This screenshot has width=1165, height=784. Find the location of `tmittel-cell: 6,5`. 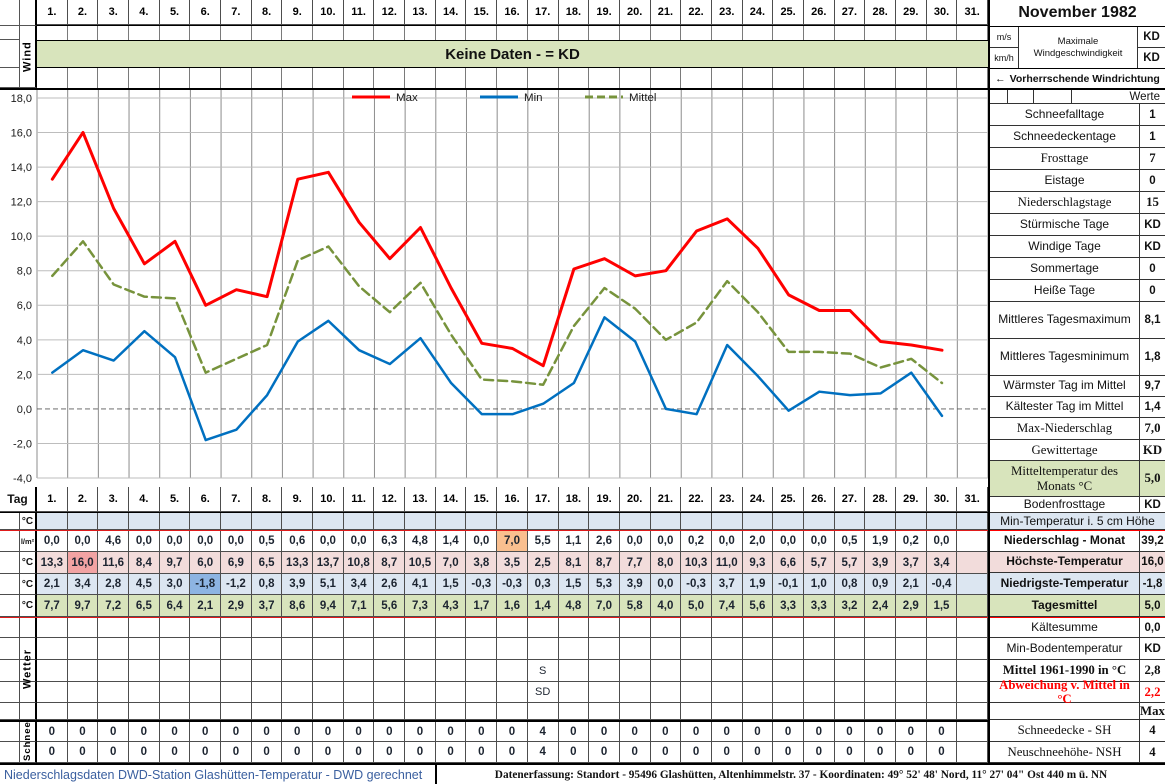

tmittel-cell: 6,5 is located at coordinates (144, 606).